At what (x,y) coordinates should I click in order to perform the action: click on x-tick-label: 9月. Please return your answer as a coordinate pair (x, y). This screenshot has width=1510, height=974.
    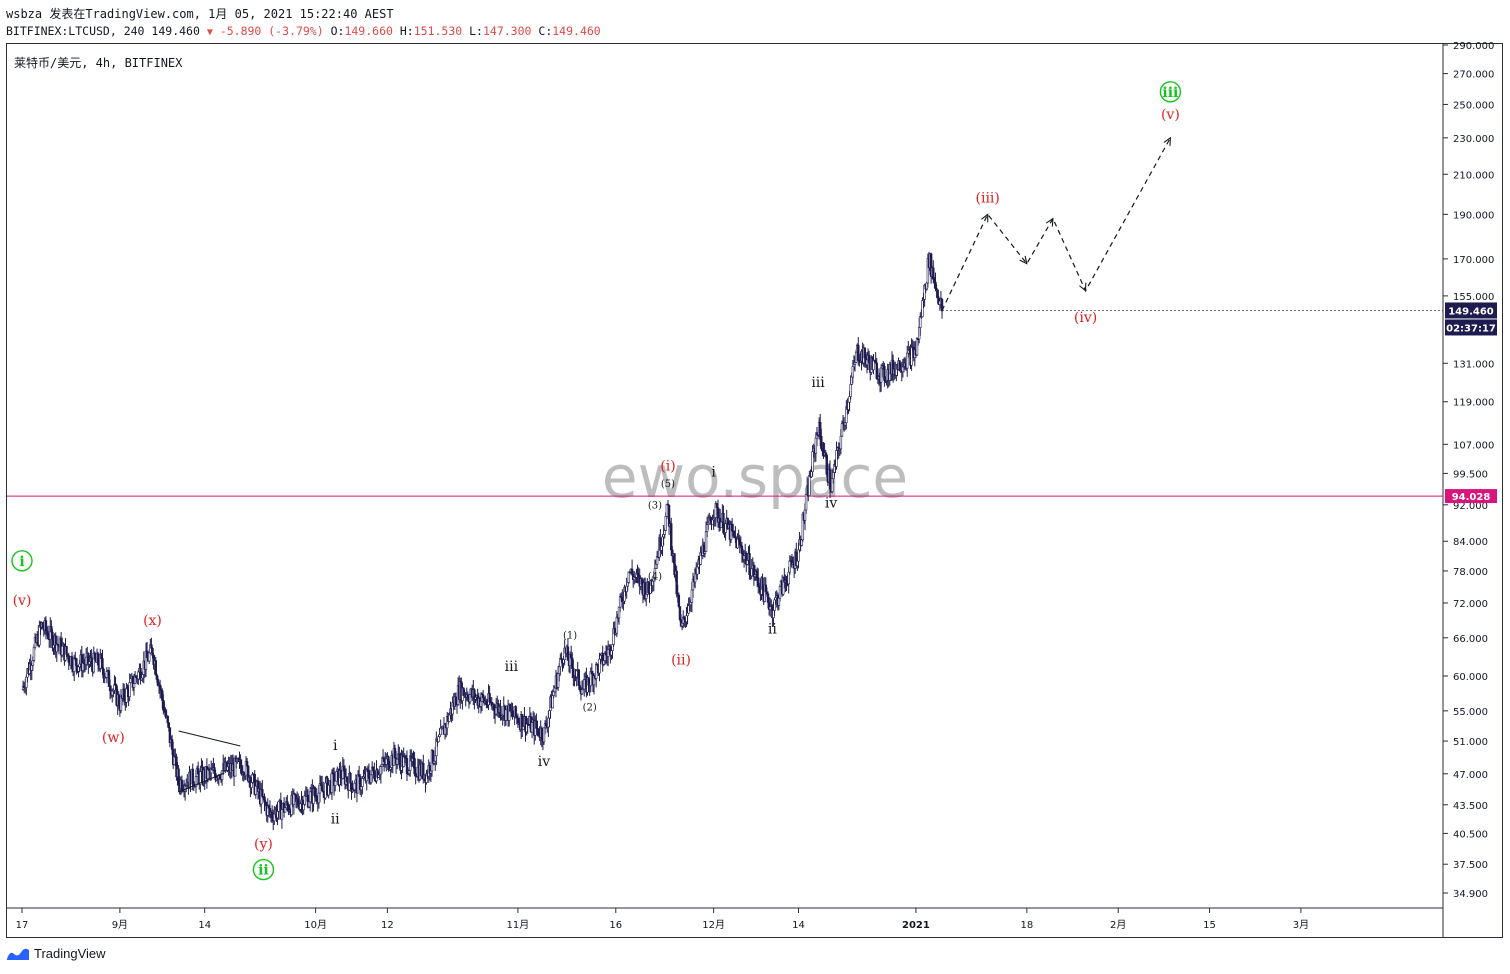
    Looking at the image, I should click on (120, 925).